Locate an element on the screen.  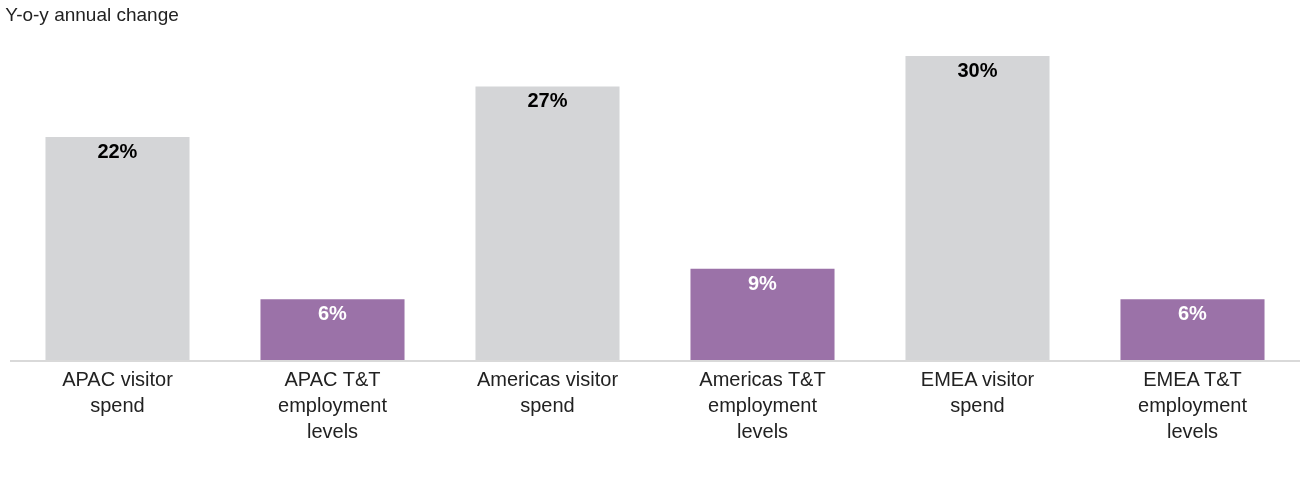
chart-title: Y-o-y annual change is located at coordinates (92, 14).